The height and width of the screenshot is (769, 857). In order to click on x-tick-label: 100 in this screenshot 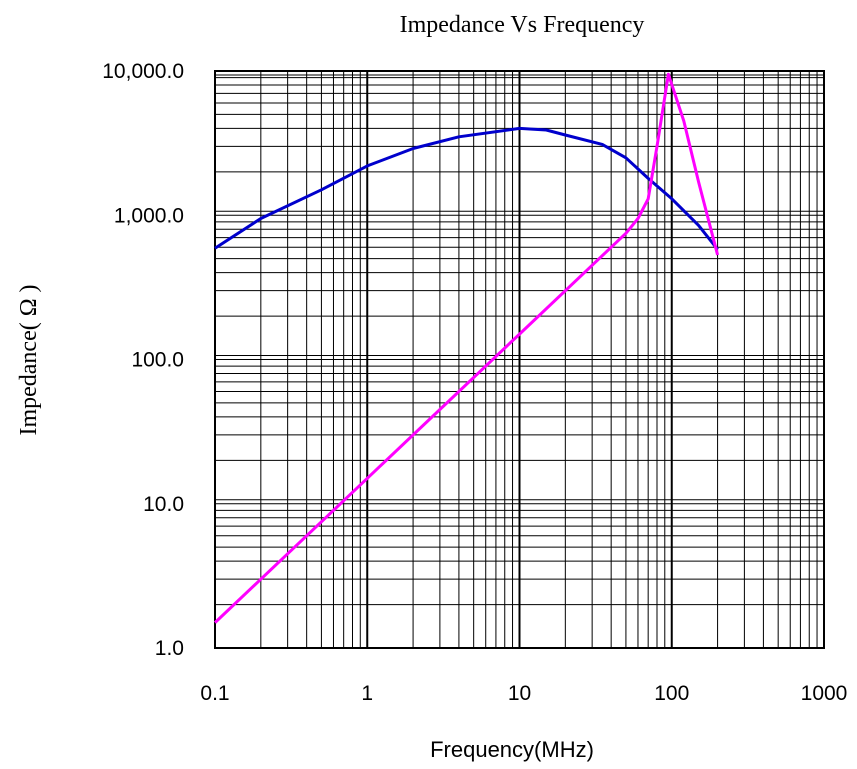, I will do `click(671, 693)`.